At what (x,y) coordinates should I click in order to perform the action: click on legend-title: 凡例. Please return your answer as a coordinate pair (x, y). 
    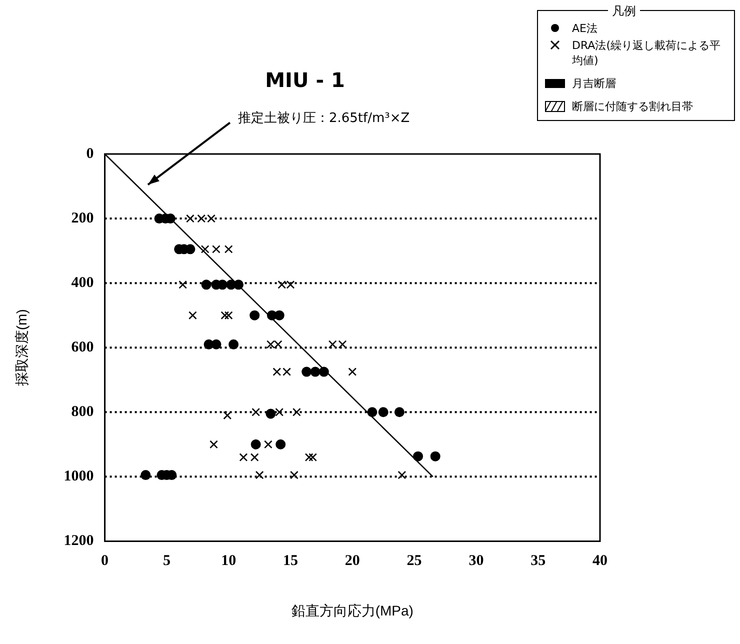
    Looking at the image, I should click on (624, 11).